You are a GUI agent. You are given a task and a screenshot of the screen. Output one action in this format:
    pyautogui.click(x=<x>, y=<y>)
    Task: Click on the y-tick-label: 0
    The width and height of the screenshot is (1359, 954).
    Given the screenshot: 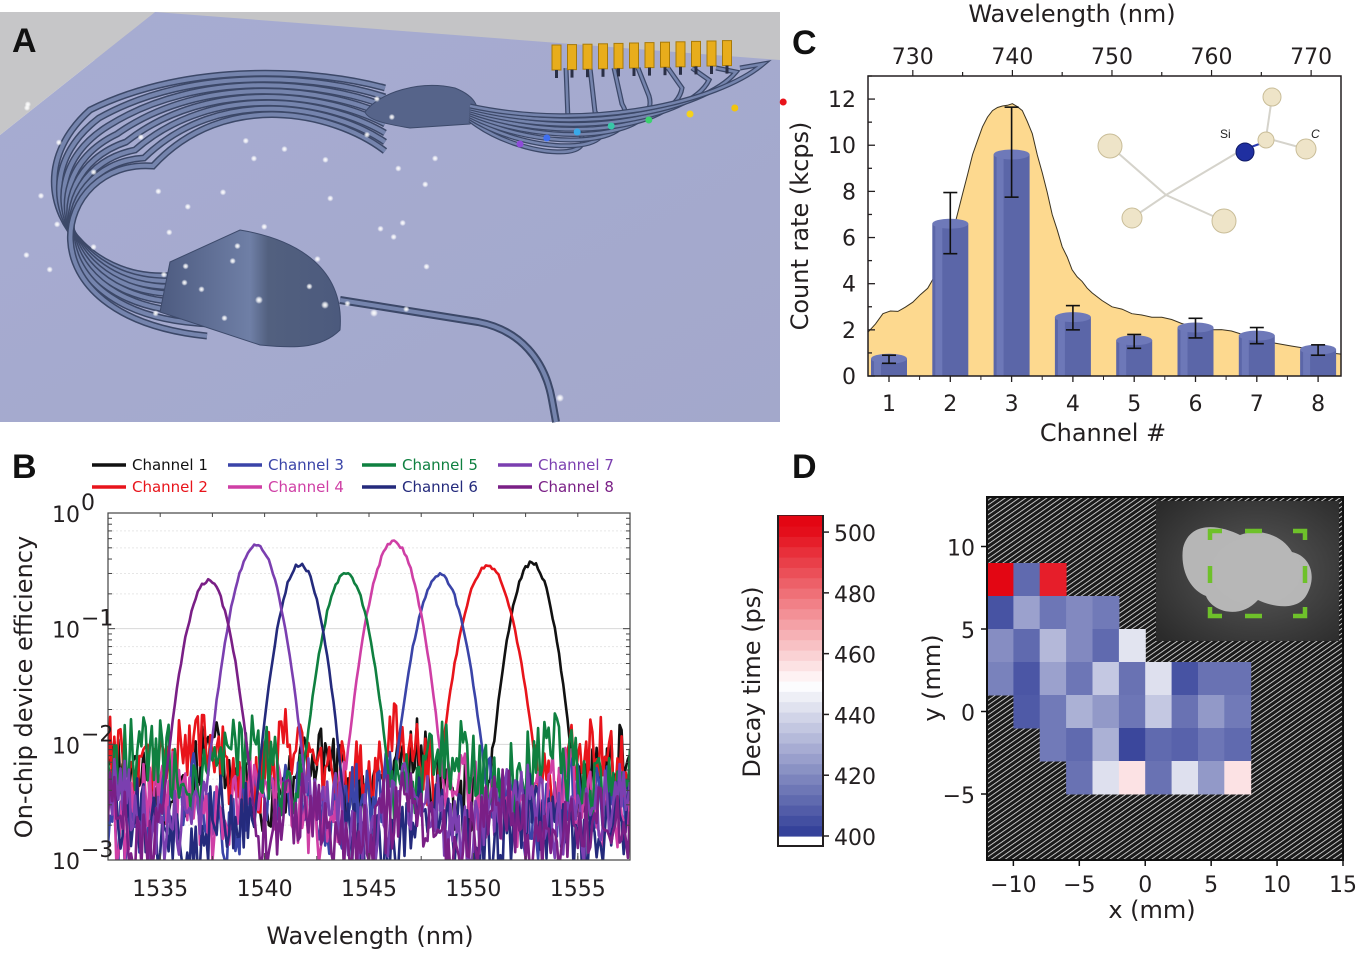 What is the action you would take?
    pyautogui.click(x=968, y=714)
    